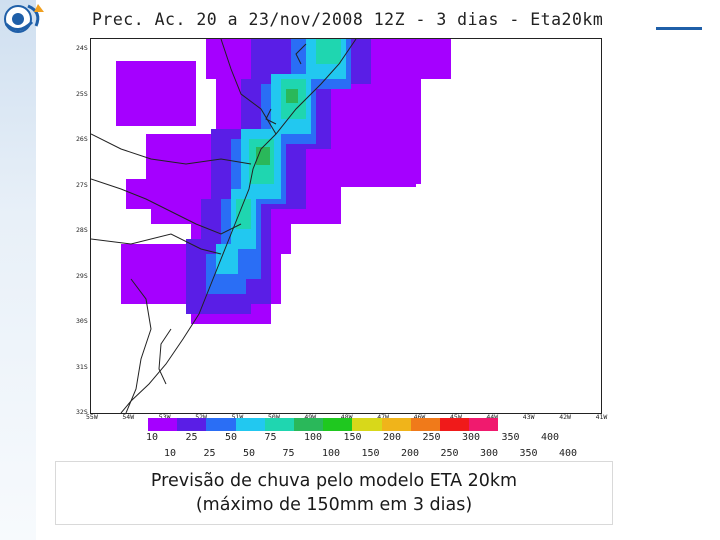 This screenshot has height=540, width=720. What do you see at coordinates (18, 270) in the screenshot?
I see `slide-side-band` at bounding box center [18, 270].